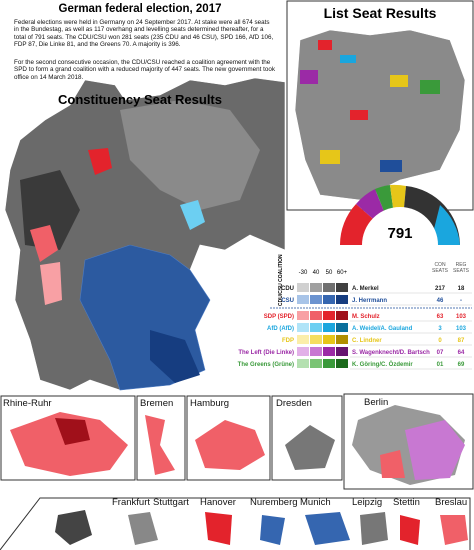 The height and width of the screenshot is (550, 474). I want to click on inset-label: Hanover, so click(218, 502).